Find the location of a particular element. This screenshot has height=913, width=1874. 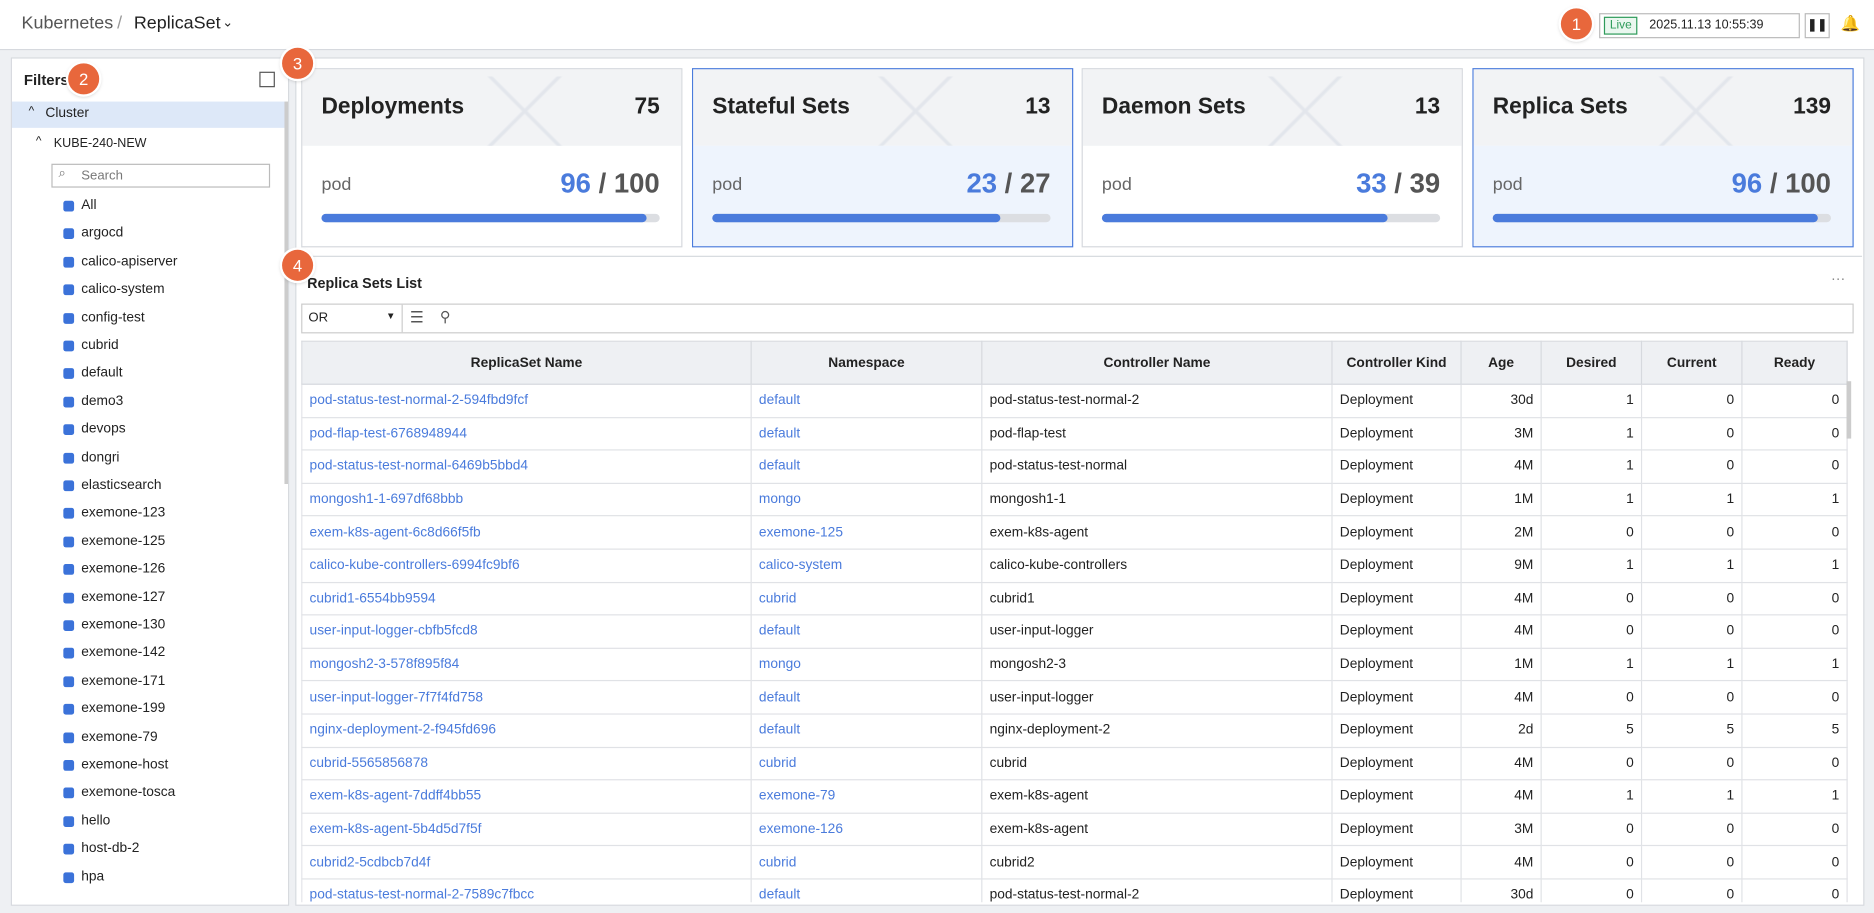

cluster-name: KUBE-240-NEW is located at coordinates (100, 143).